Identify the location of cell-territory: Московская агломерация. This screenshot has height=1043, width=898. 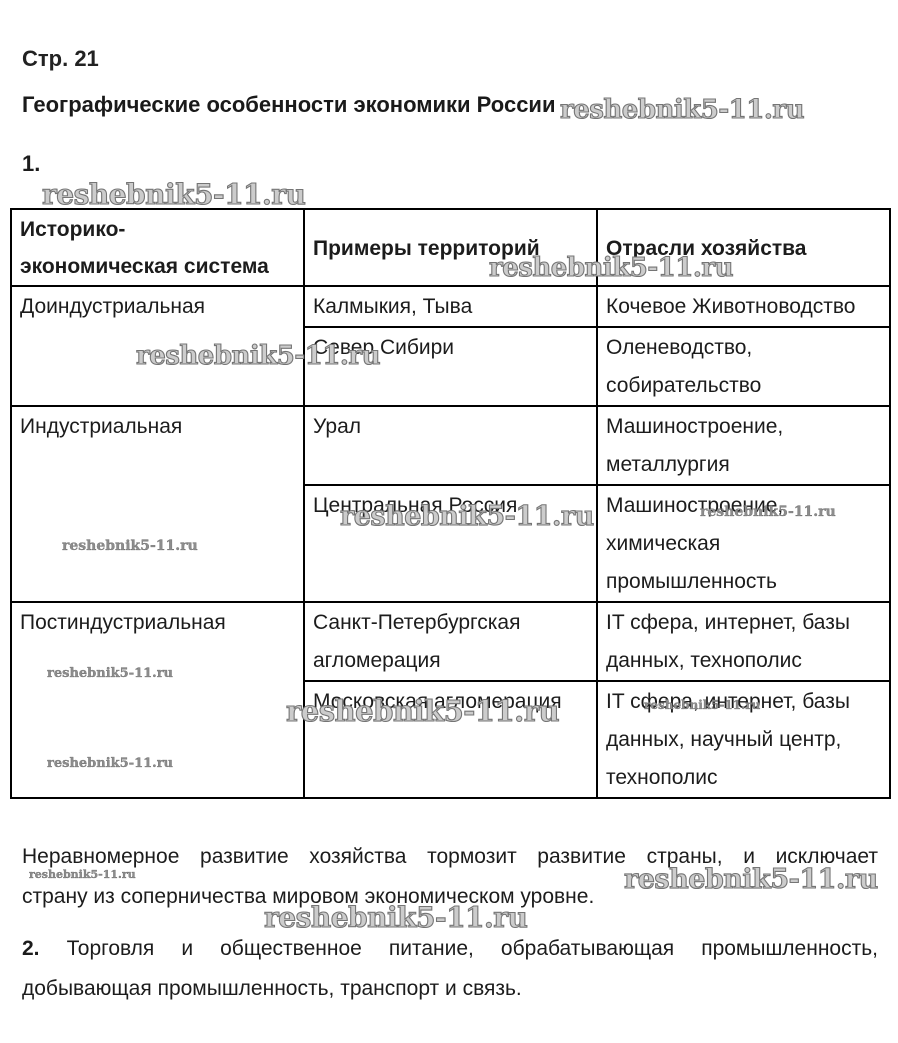
(450, 739).